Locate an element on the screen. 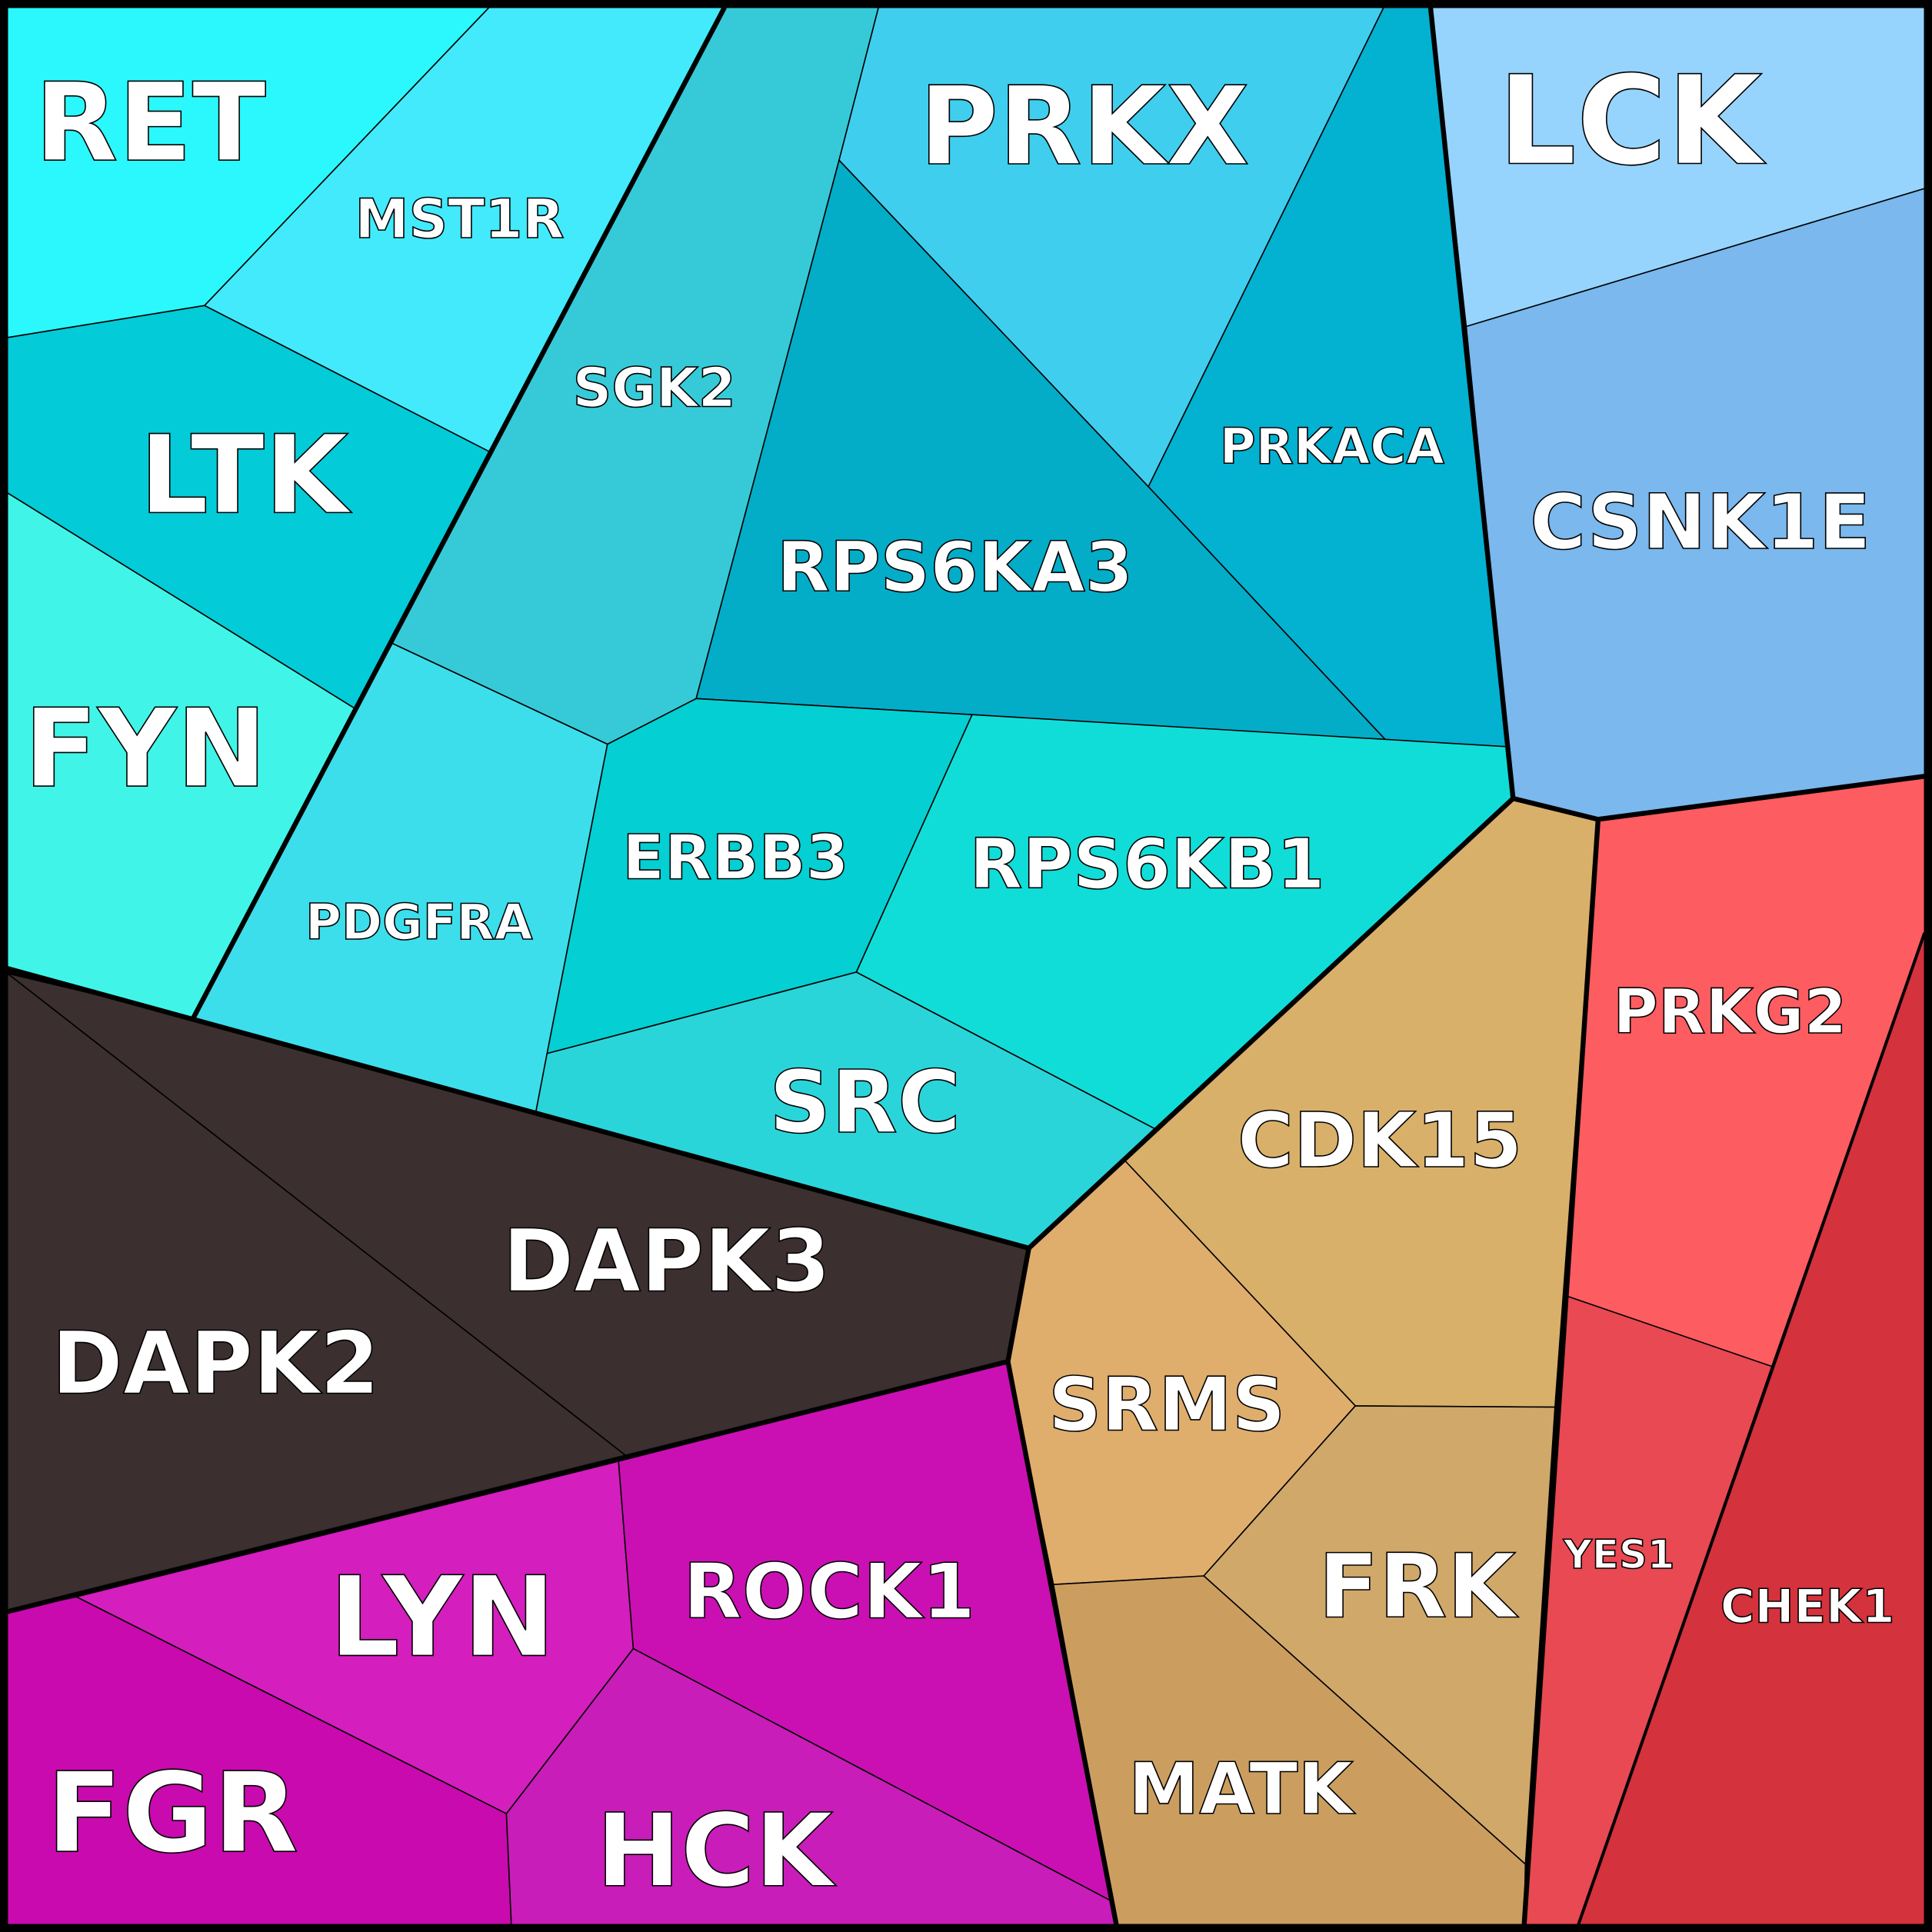  label-mst1r: MST1R is located at coordinates (459, 219).